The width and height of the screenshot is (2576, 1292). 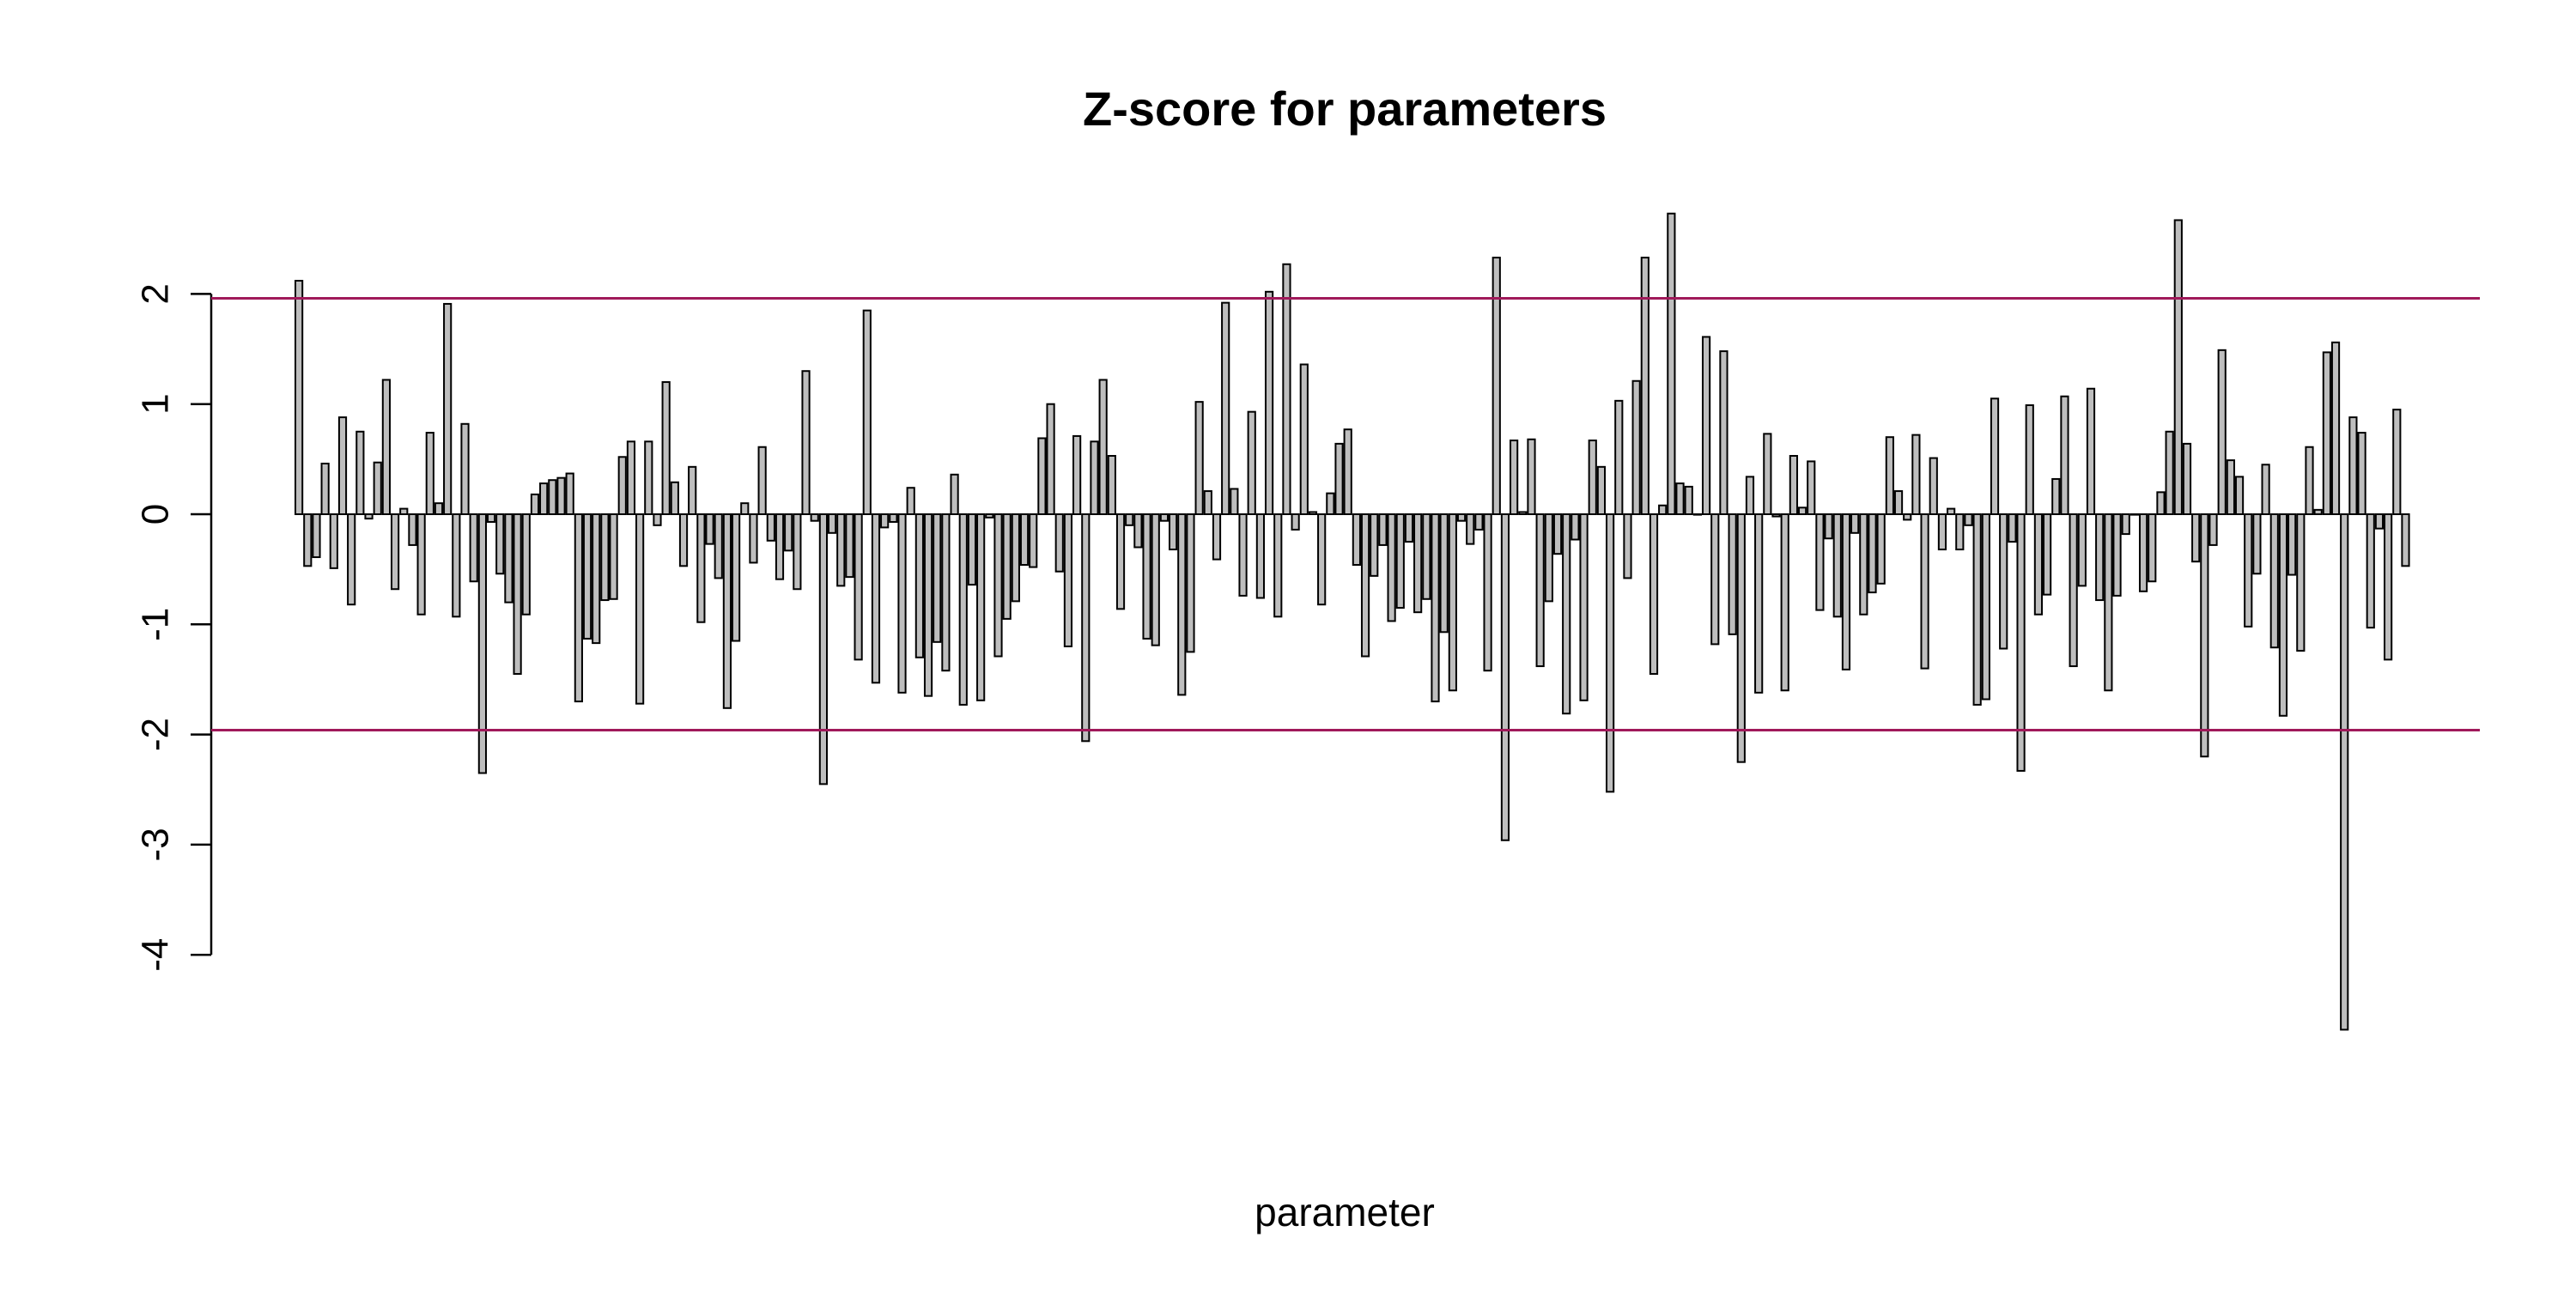 What do you see at coordinates (1345, 1212) in the screenshot?
I see `x-axis-label: parameter` at bounding box center [1345, 1212].